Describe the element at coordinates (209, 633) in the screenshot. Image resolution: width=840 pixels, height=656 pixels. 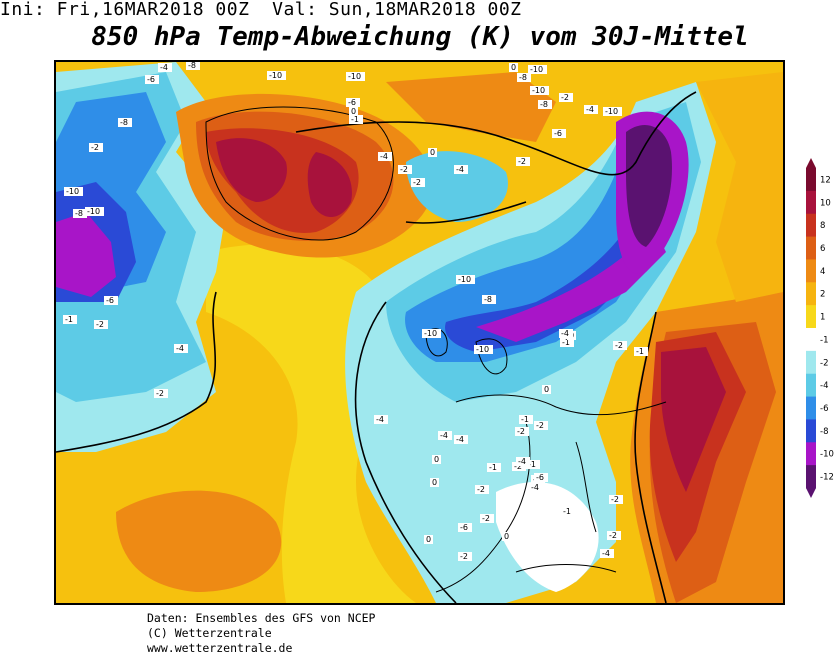
I see `footer-copyright: (C) Wetterzentrale` at that location.